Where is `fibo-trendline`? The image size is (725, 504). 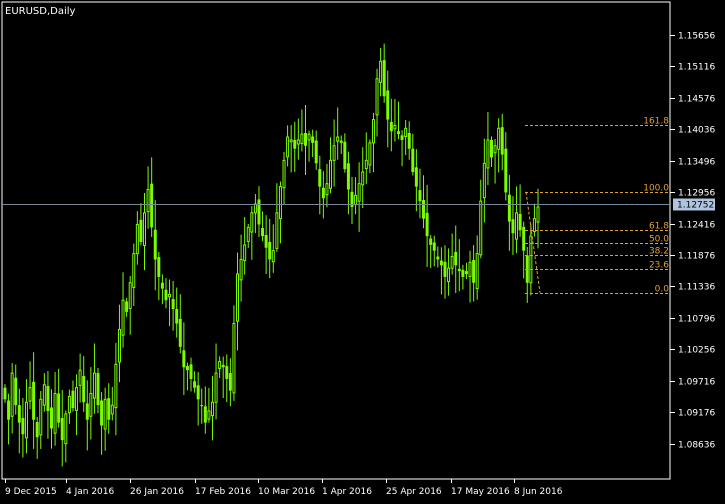 fibo-trendline is located at coordinates (533, 242).